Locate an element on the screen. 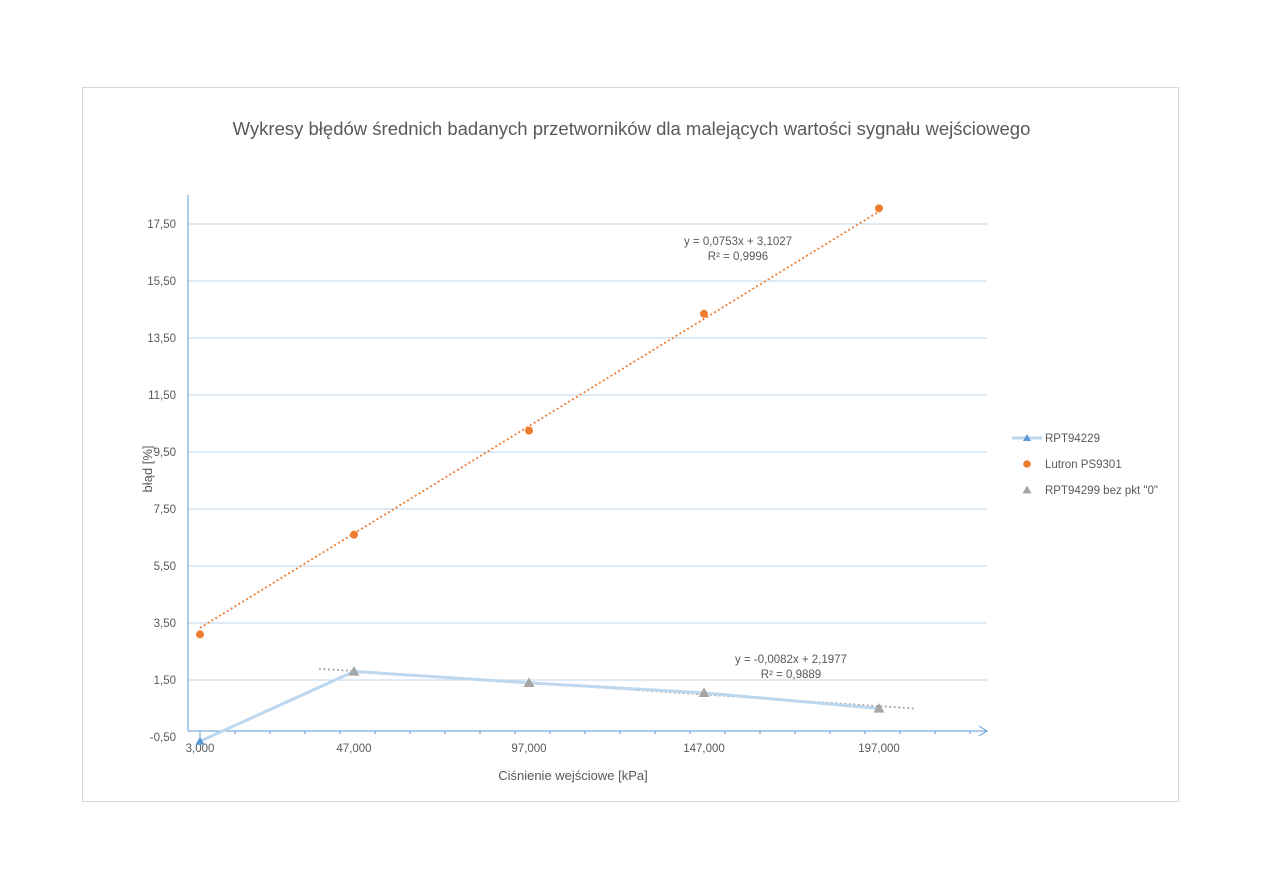  x-tick-label: 47,000 is located at coordinates (353, 749).